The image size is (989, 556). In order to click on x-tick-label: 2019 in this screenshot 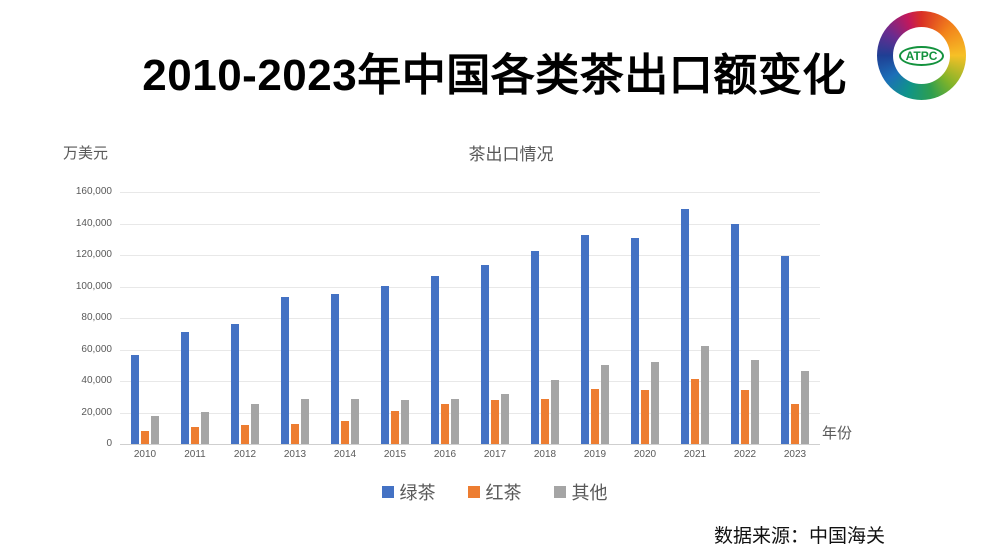, I will do `click(595, 454)`.